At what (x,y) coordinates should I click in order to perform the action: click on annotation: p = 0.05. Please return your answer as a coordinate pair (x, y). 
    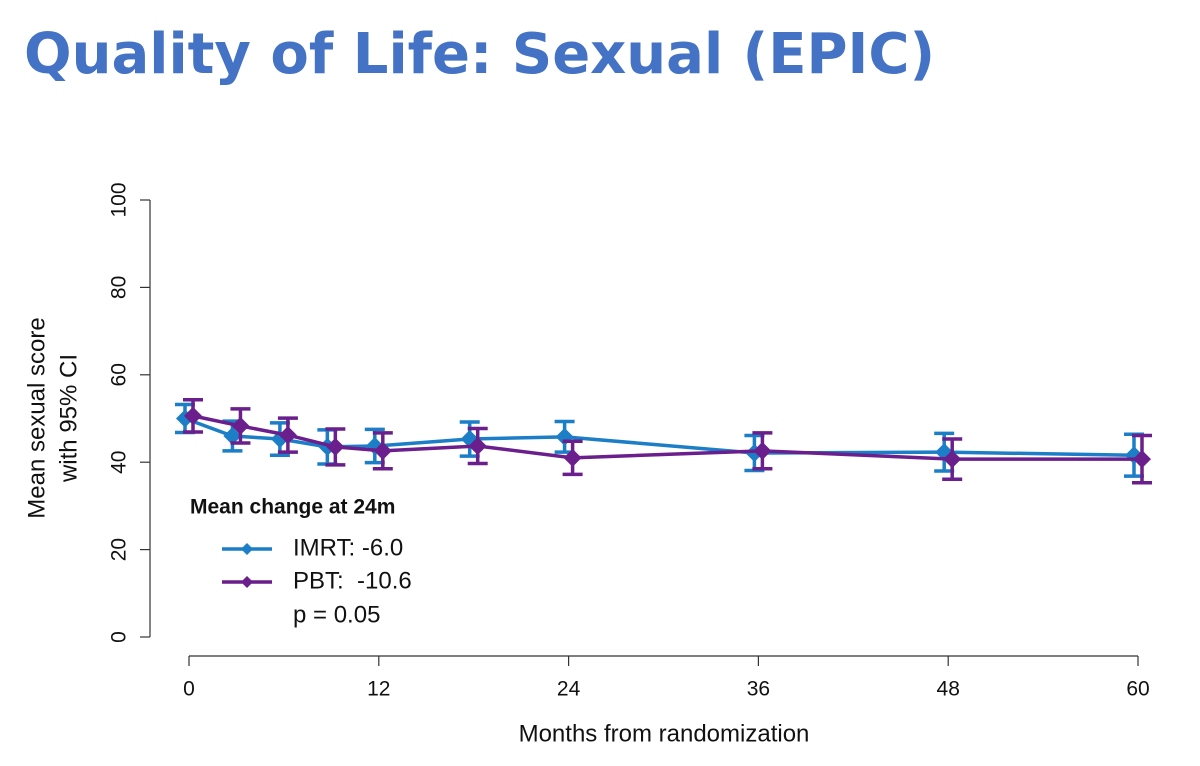
    Looking at the image, I should click on (336, 614).